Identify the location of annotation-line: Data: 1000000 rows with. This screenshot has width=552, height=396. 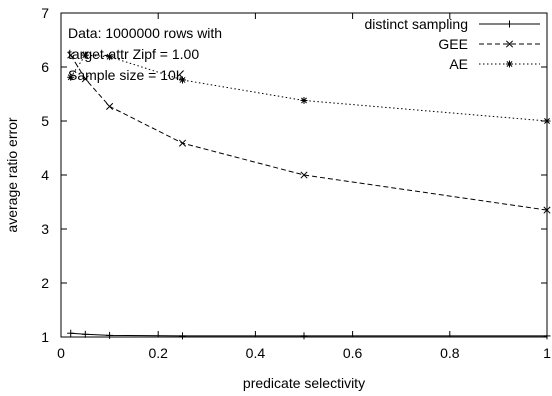
(145, 33).